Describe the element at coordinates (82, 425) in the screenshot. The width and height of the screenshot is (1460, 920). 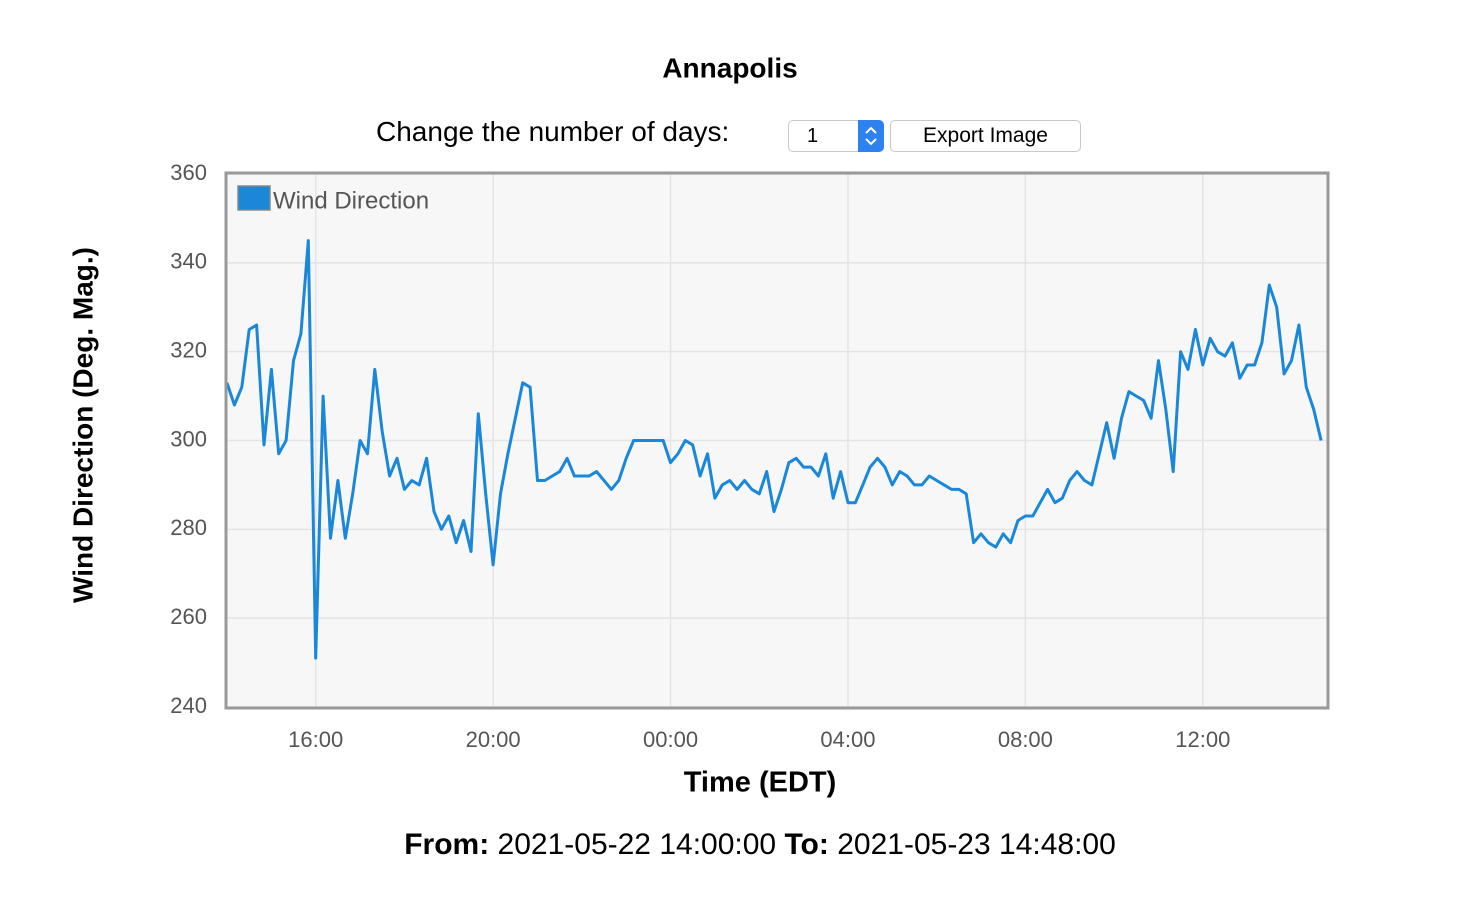
I see `y-axis-title: Wind Direction (Deg. Mag.)` at that location.